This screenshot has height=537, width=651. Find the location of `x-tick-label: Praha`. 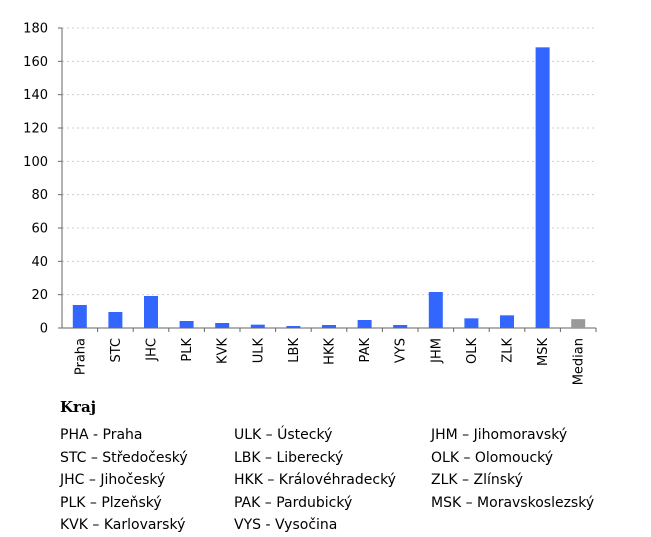

x-tick-label: Praha is located at coordinates (80, 356).